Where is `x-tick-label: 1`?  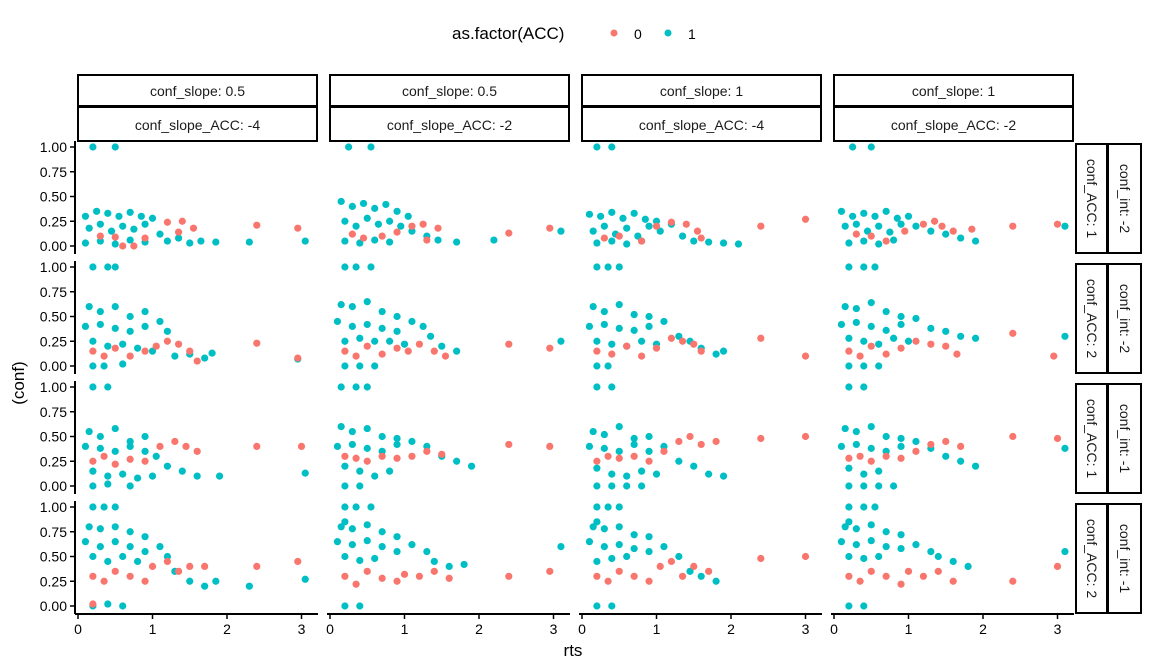 x-tick-label: 1 is located at coordinates (657, 629).